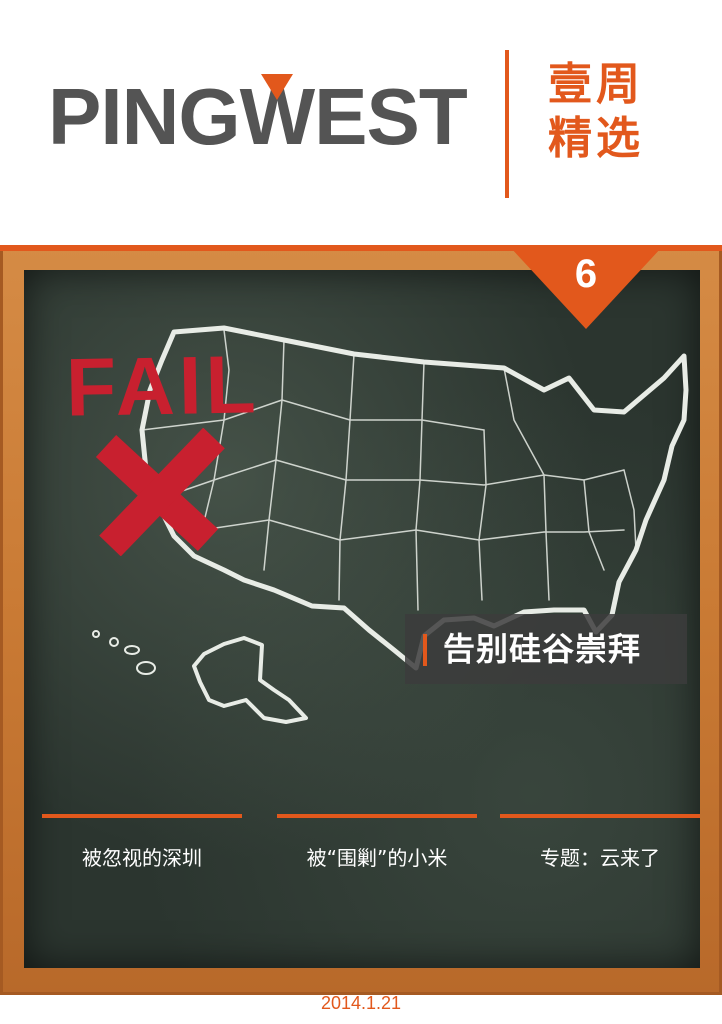  What do you see at coordinates (542, 649) in the screenshot?
I see `feature-title: 告别硅谷崇拜` at bounding box center [542, 649].